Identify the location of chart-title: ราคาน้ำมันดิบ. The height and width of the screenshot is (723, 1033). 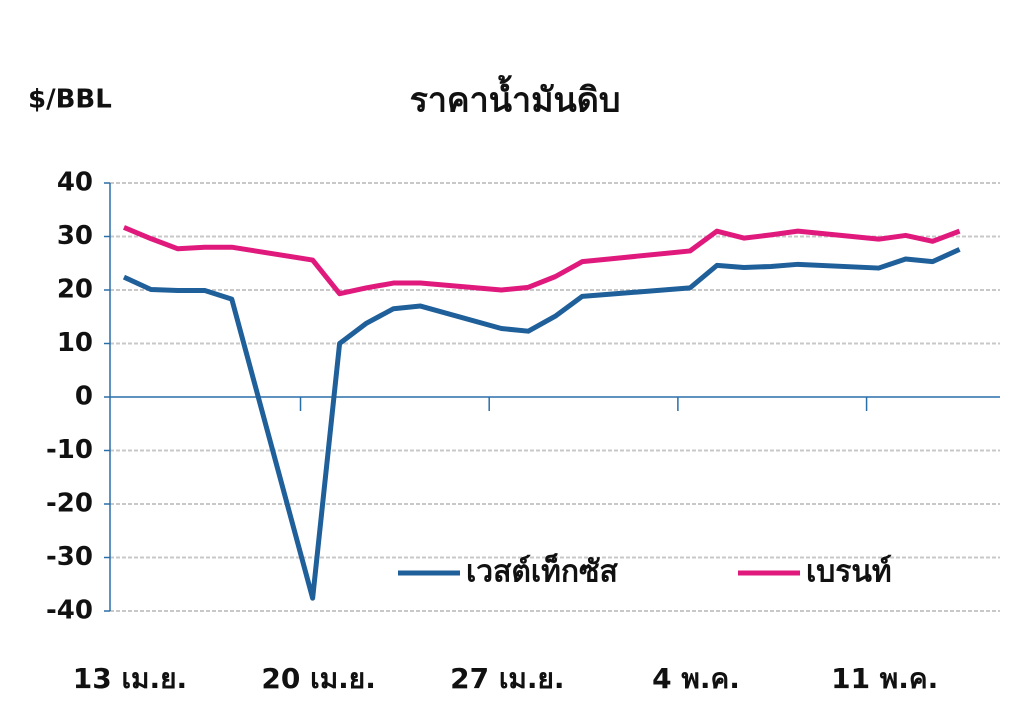
(515, 98).